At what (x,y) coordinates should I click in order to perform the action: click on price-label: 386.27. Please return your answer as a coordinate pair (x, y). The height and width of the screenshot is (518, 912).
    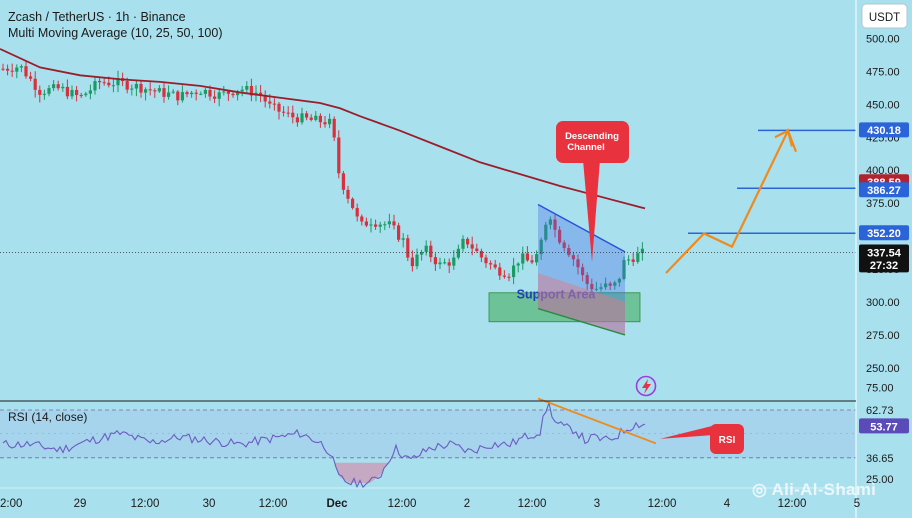
    Looking at the image, I should click on (884, 191).